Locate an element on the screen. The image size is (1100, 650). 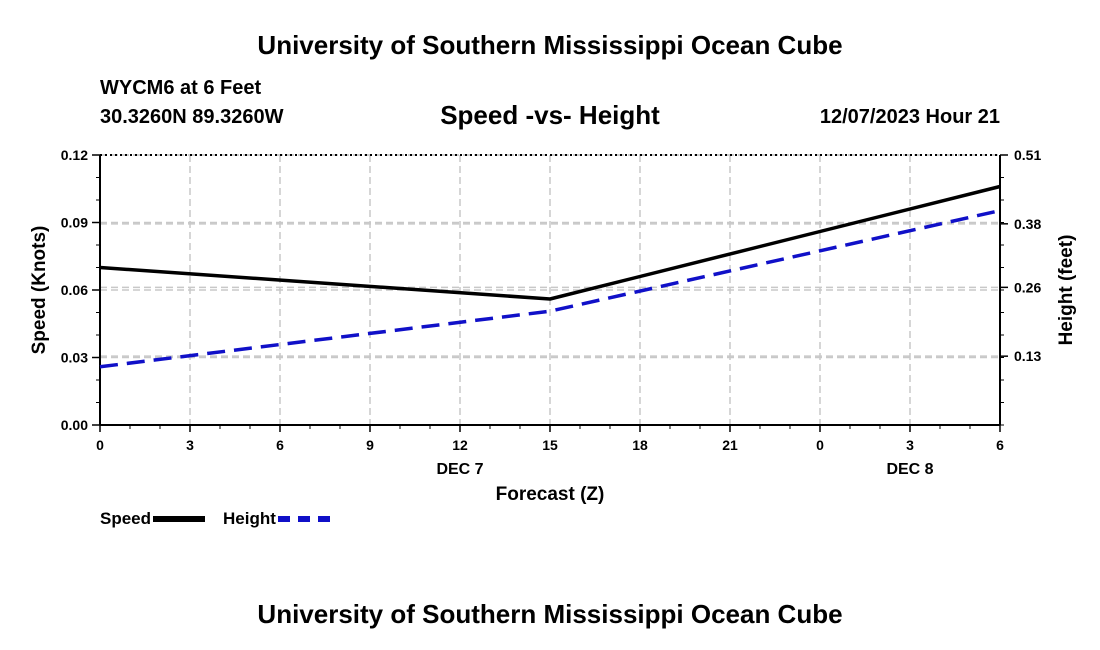
y-tick-label-left: 0.00 is located at coordinates (74, 425).